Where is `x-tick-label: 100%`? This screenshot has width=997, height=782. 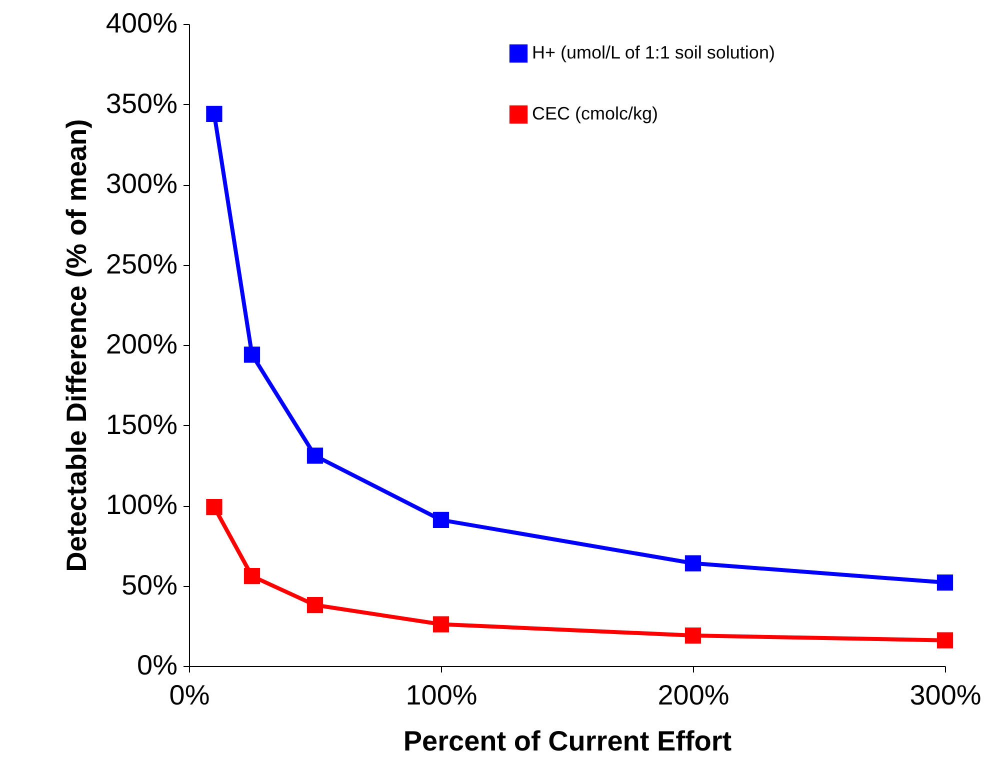
x-tick-label: 100% is located at coordinates (442, 695).